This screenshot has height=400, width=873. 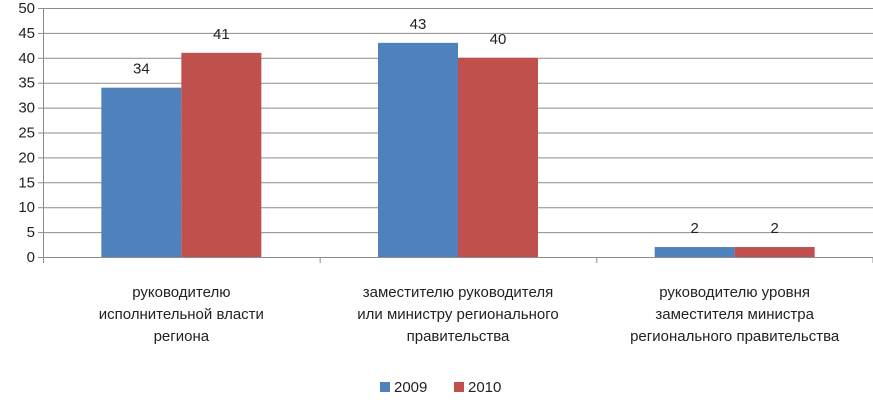 What do you see at coordinates (141, 69) in the screenshot?
I see `data-label: 34` at bounding box center [141, 69].